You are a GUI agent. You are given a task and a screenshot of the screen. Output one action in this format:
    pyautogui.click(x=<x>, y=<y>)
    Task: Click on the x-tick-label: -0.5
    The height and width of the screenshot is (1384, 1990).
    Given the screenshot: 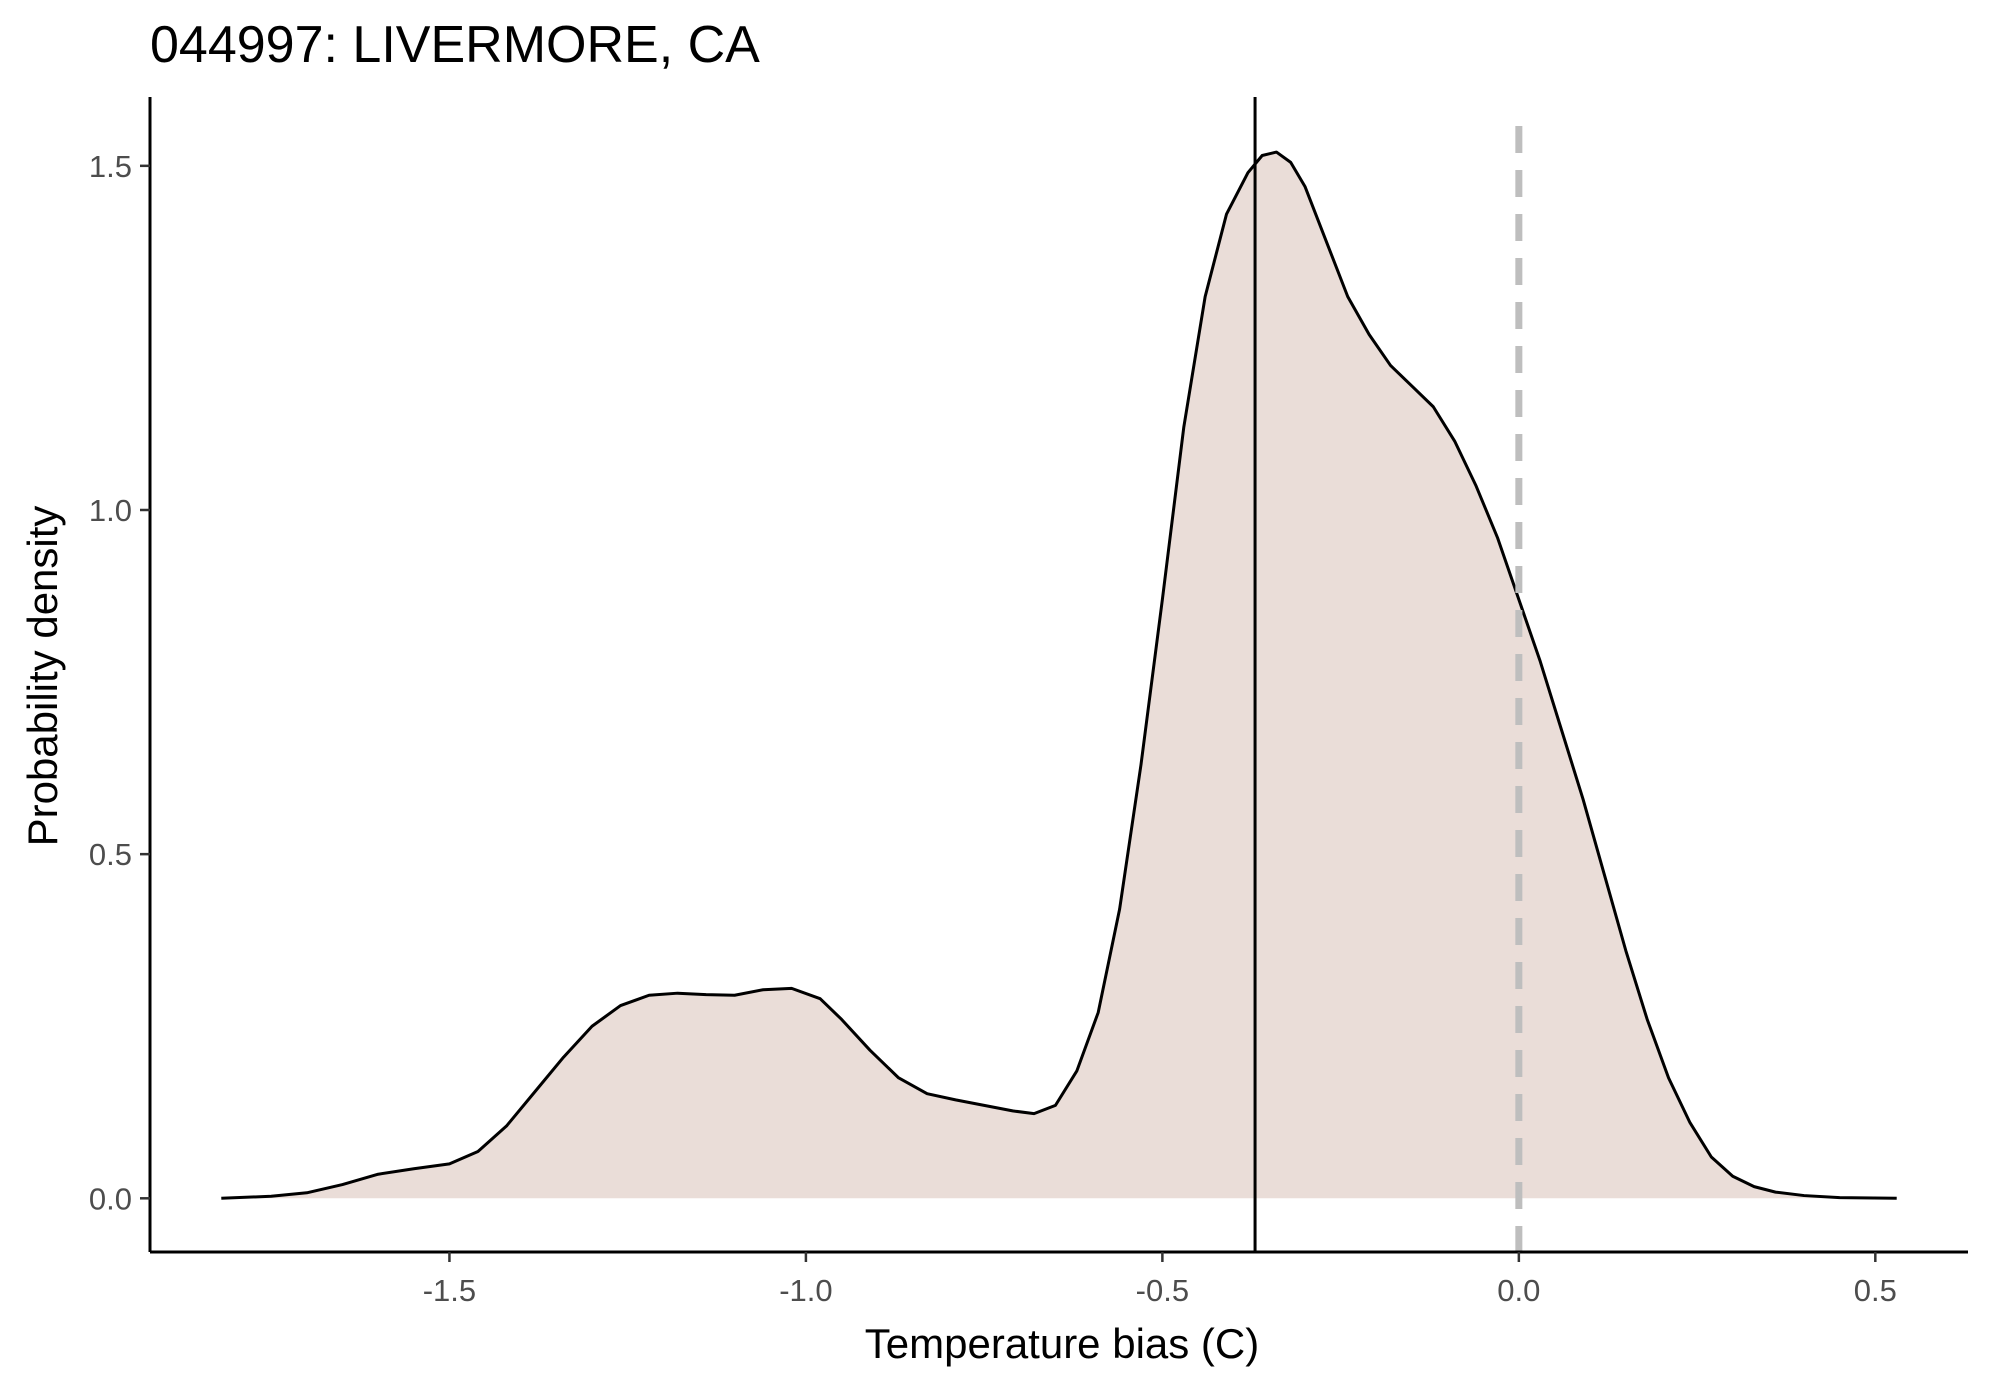 What is the action you would take?
    pyautogui.click(x=1162, y=1290)
    